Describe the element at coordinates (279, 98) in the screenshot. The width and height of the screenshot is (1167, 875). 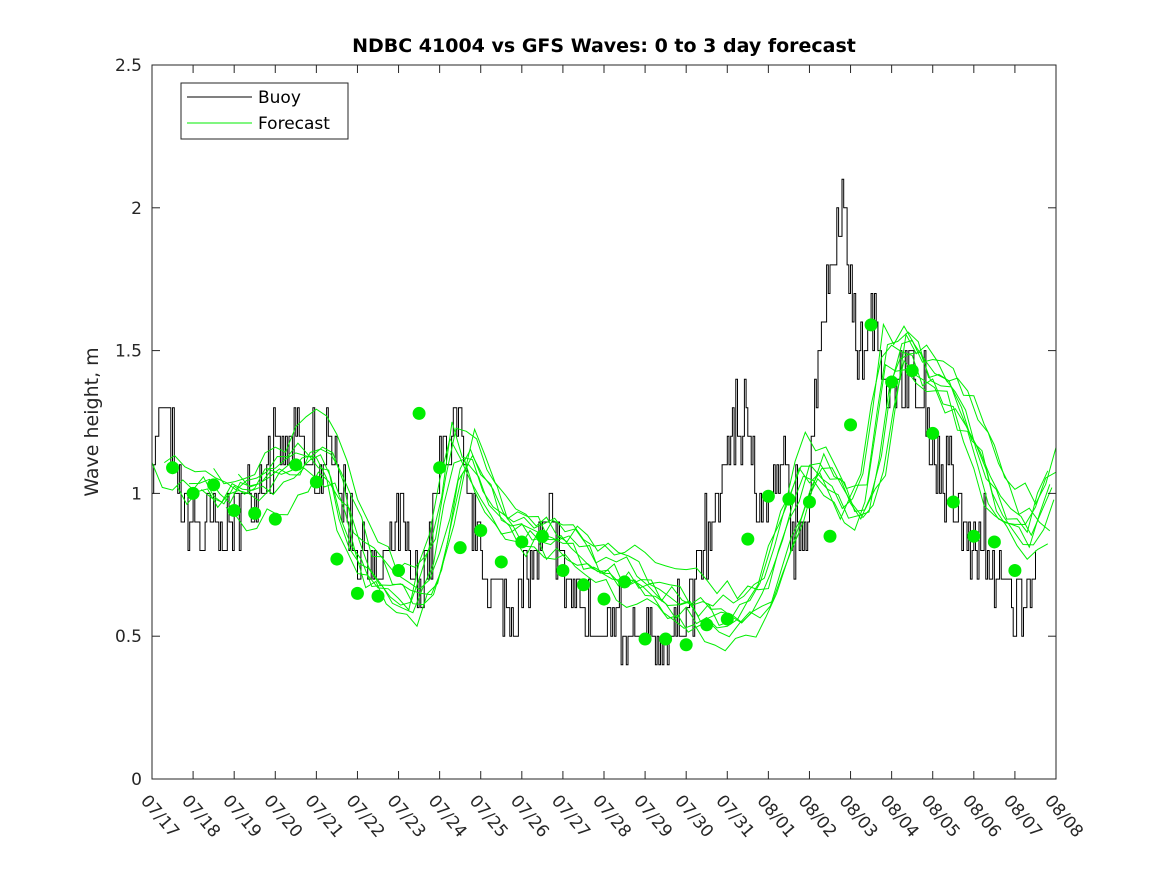
I see `legend-buoy-label: Buoy` at that location.